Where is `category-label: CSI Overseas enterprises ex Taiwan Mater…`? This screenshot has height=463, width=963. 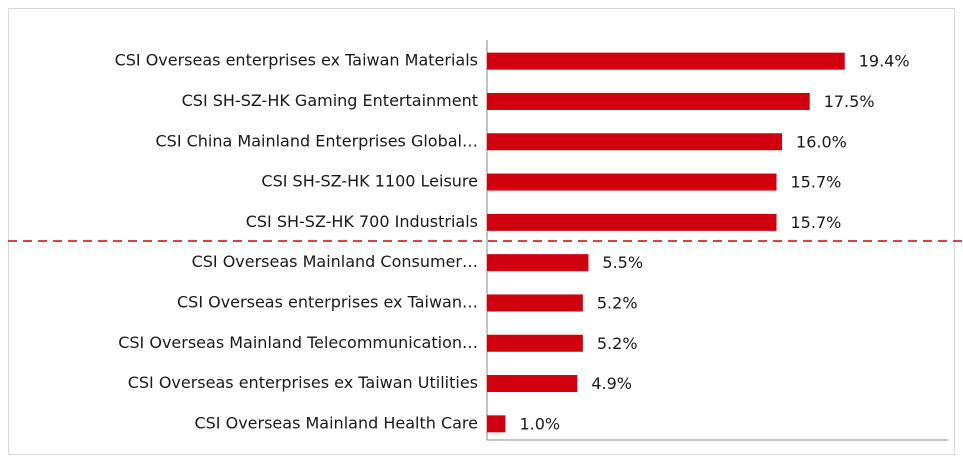
category-label: CSI Overseas enterprises ex Taiwan Mater… is located at coordinates (296, 60).